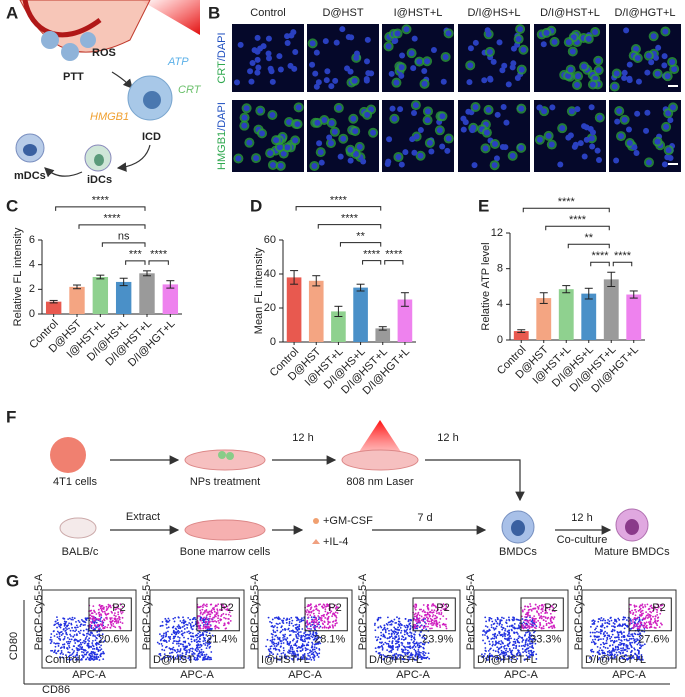  I want to click on y-axis-label: CD80, so click(14, 646).